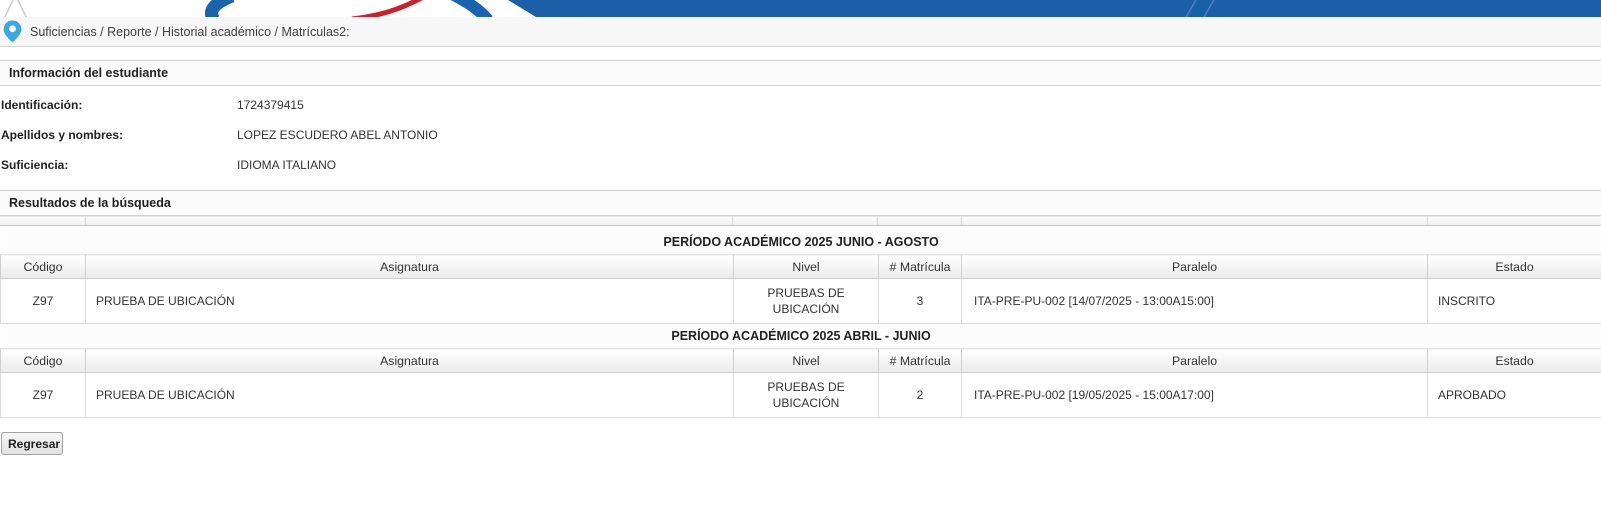 This screenshot has width=1601, height=525. Describe the element at coordinates (12, 31) in the screenshot. I see `location-pin-icon` at that location.